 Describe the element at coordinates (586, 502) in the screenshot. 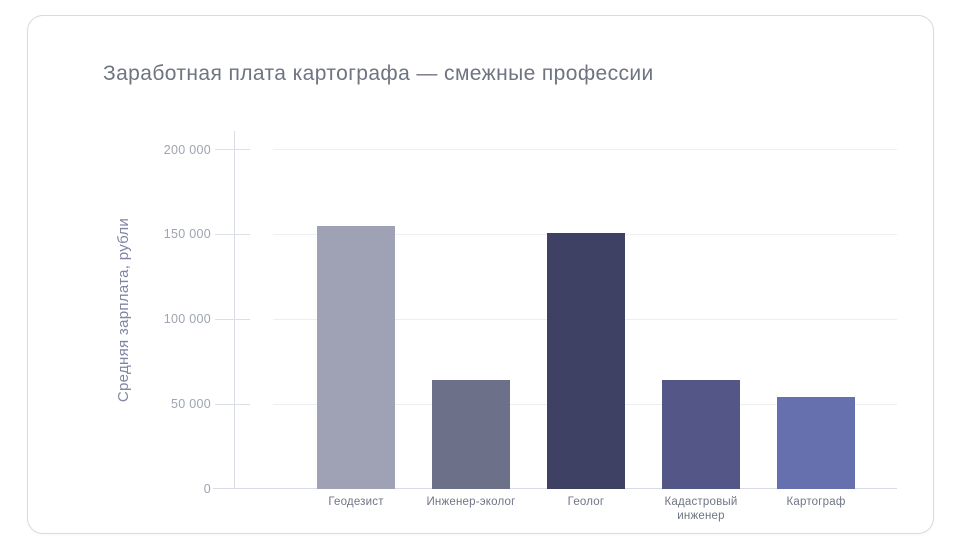

I see `x-category-label: Геолог` at that location.